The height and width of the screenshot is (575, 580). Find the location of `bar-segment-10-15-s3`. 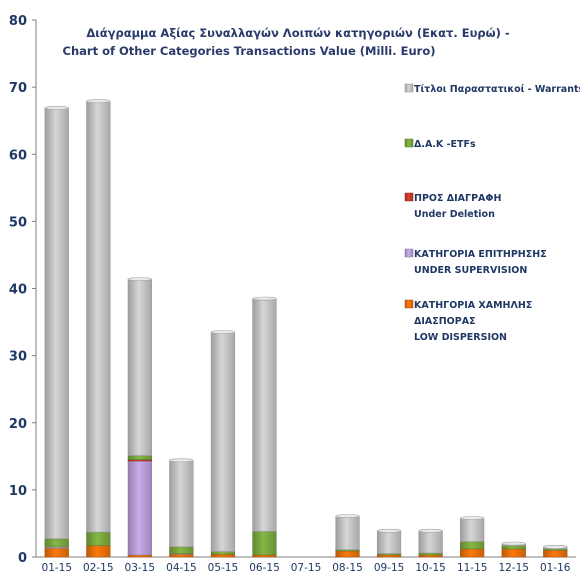

bar-segment-10-15-s3 is located at coordinates (430, 554).